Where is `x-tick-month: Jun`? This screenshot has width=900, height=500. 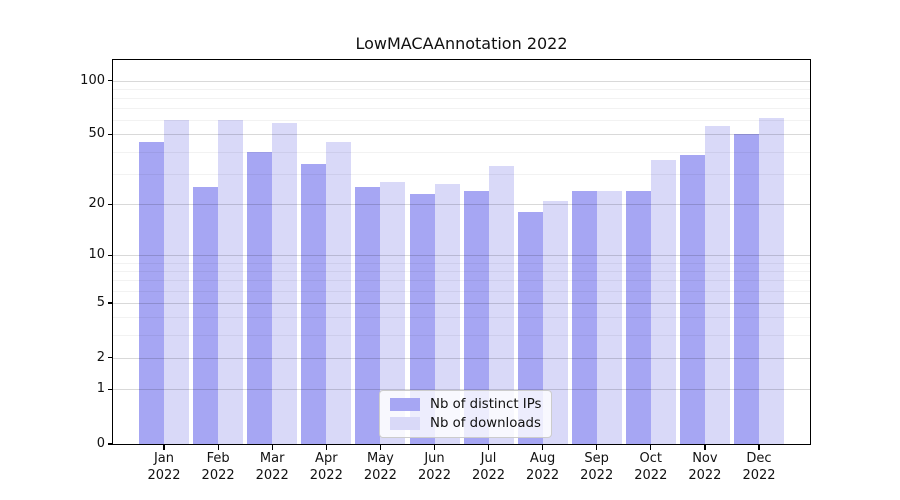 x-tick-month: Jun is located at coordinates (434, 458).